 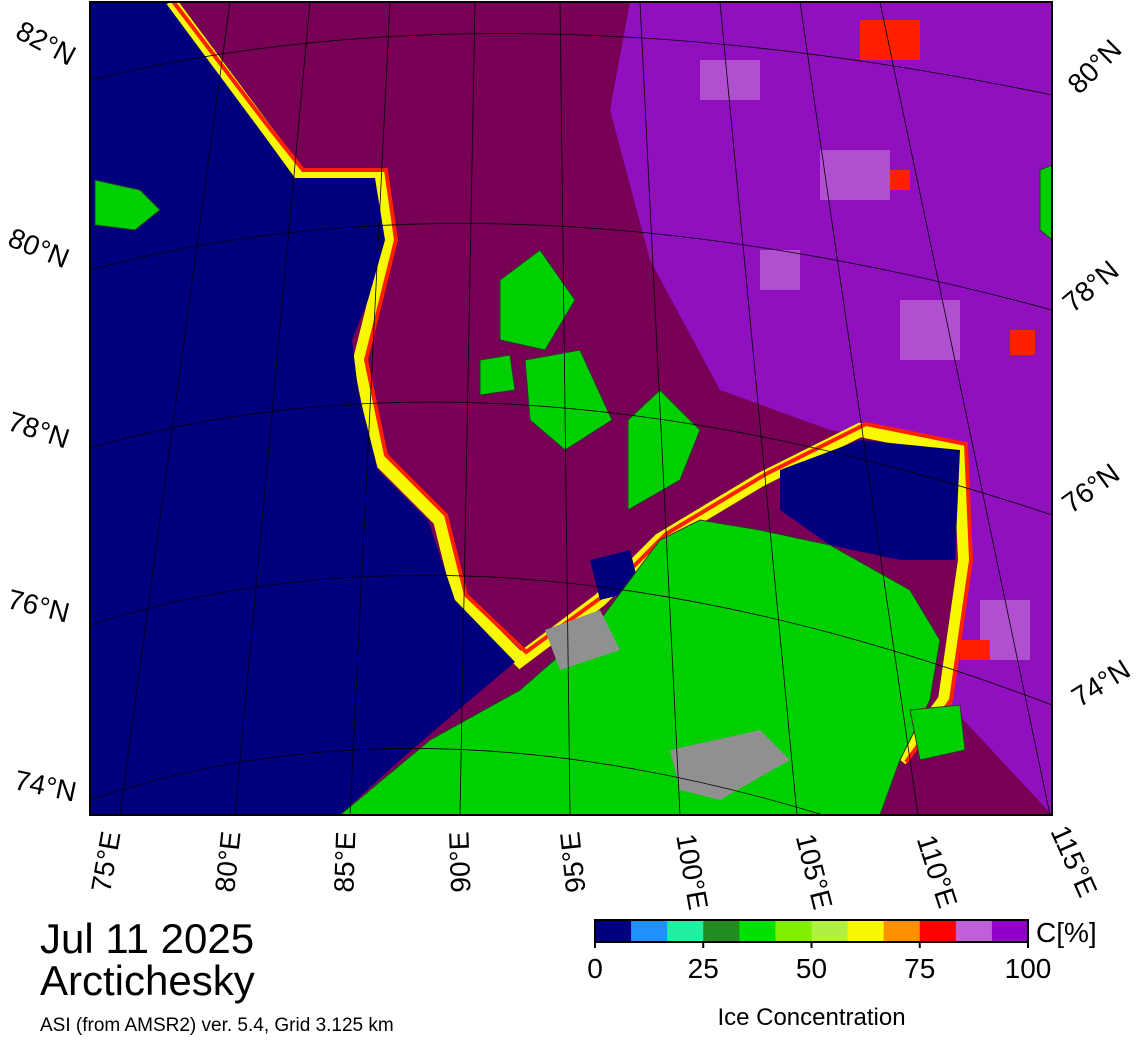 I want to click on colorbar-label: Ice Concentration, so click(x=811, y=1017).